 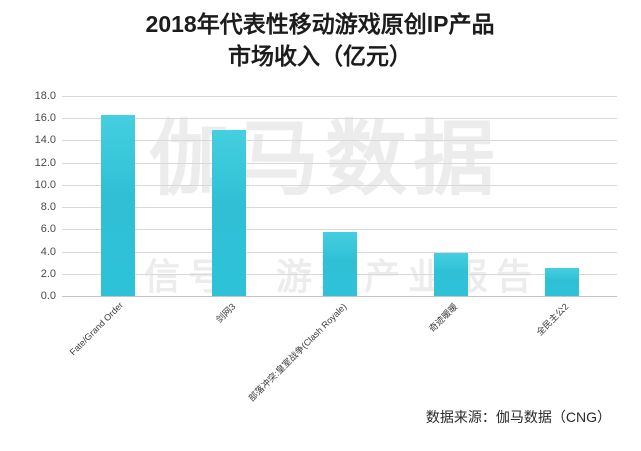 I want to click on chart-title-line-1: 2018年代表性移动游戏原创IP产品, so click(x=320, y=24).